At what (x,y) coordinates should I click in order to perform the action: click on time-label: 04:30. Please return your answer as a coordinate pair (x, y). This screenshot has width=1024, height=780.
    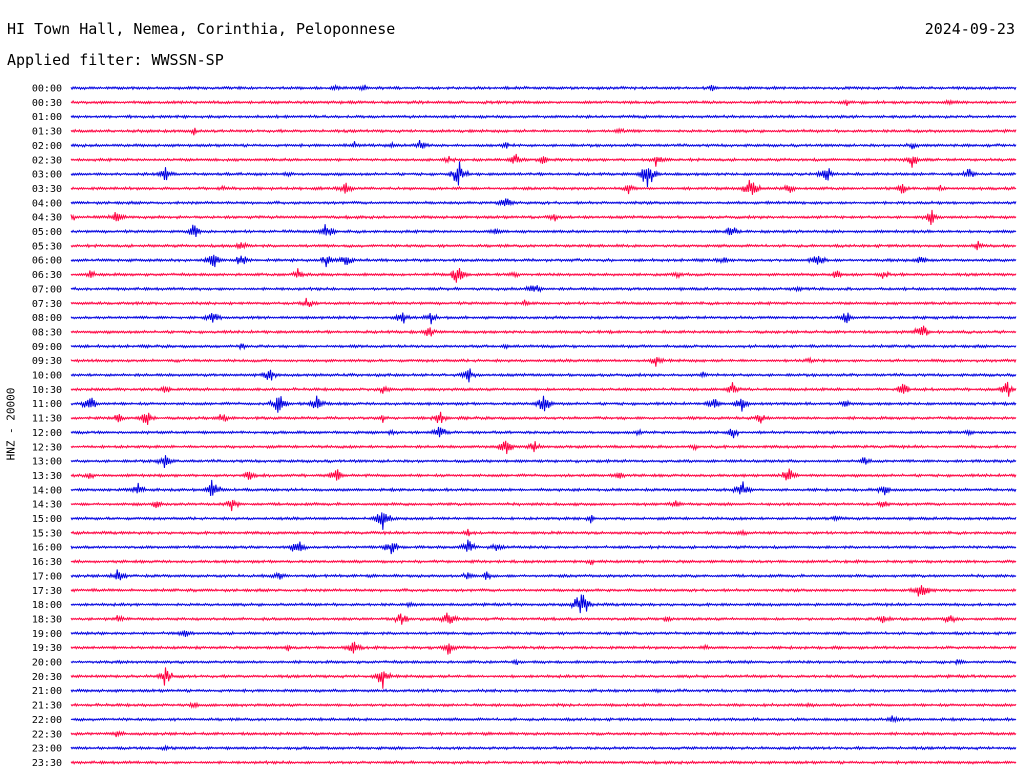
    Looking at the image, I should click on (47, 218).